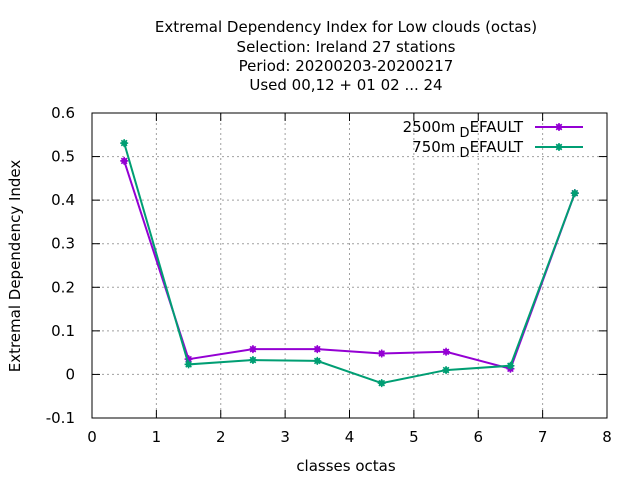 The image size is (640, 480). What do you see at coordinates (607, 437) in the screenshot?
I see `x-tick-label: 8` at bounding box center [607, 437].